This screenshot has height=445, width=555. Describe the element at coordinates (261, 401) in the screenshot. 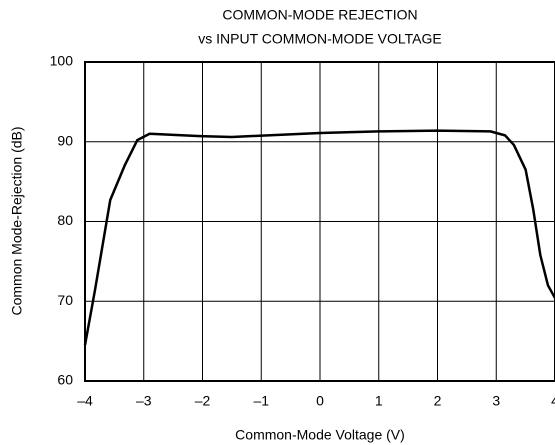

I see `x-tick-label: –1` at that location.